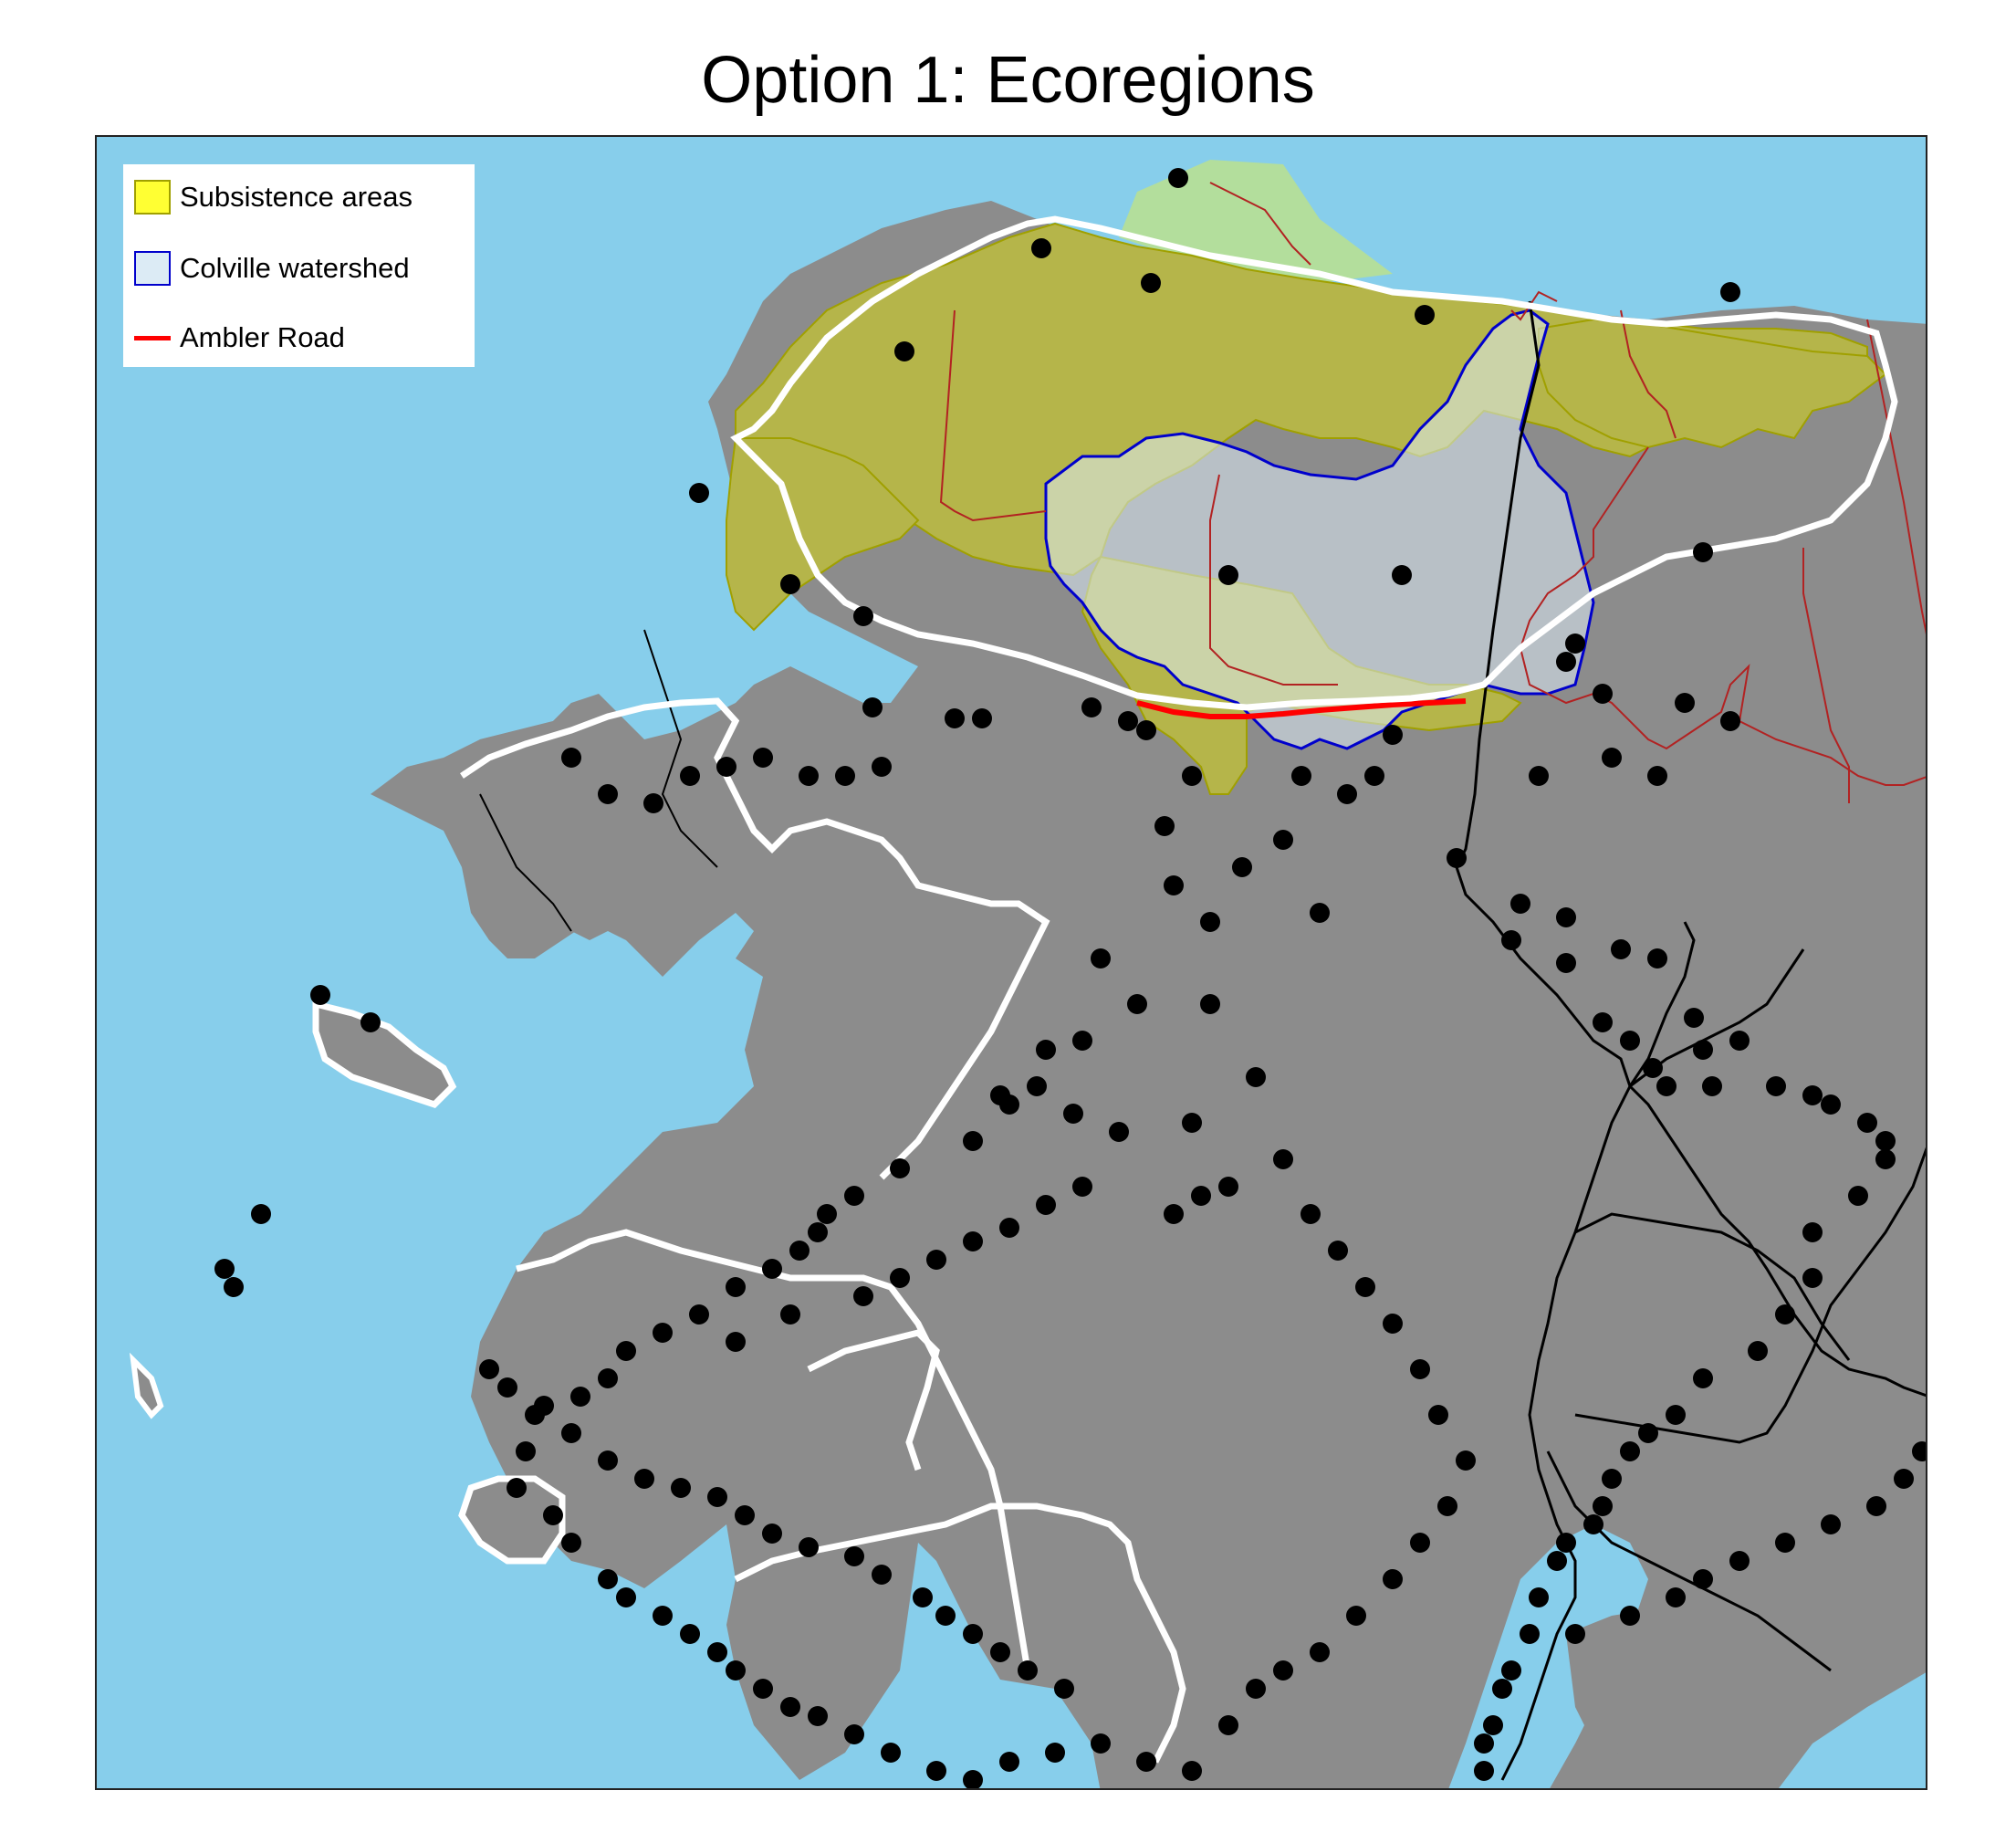  Describe the element at coordinates (146, 1385) in the screenshot. I see `island-outline-small` at that location.